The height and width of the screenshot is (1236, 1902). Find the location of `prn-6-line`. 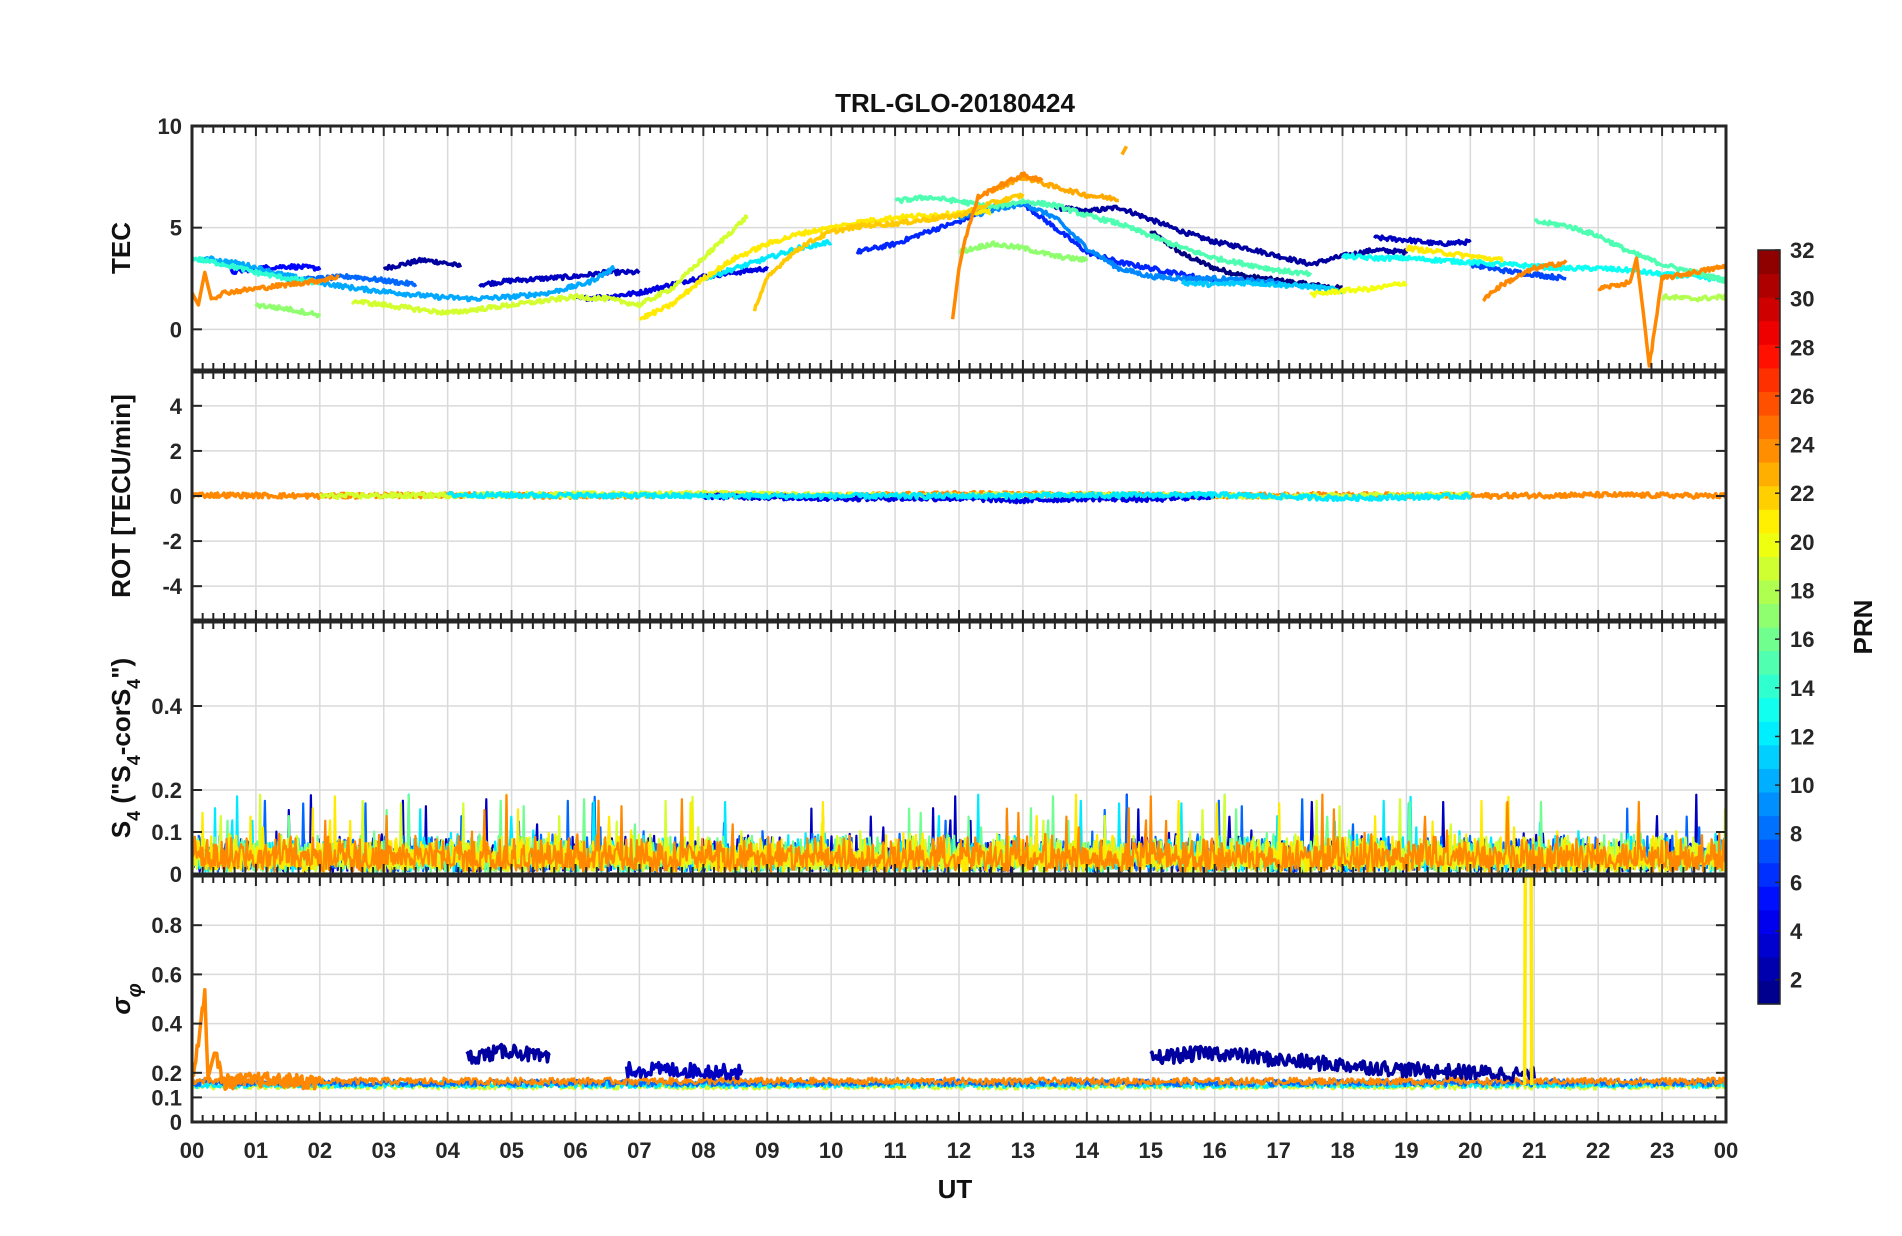

prn-6-line is located at coordinates (1036, 242).